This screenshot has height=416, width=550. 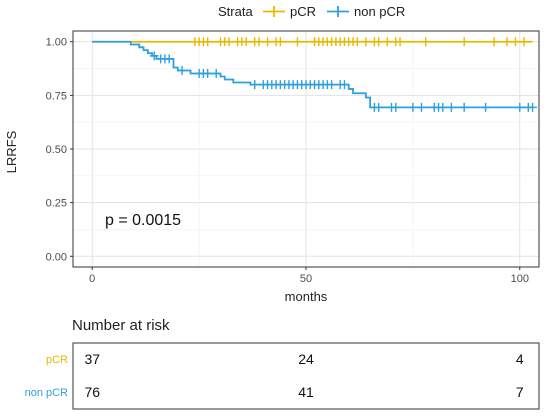 I want to click on y-axis: 0.00 0.25 0.50 0.75 1.00, so click(x=59, y=150).